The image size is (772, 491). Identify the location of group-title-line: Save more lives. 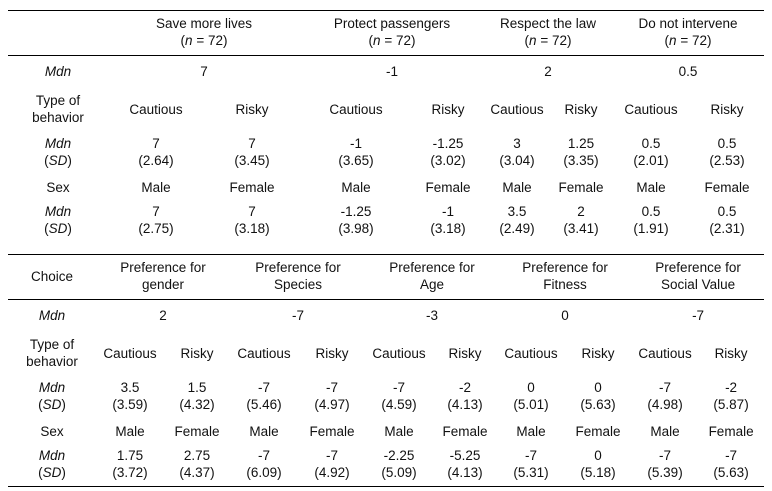
(204, 23).